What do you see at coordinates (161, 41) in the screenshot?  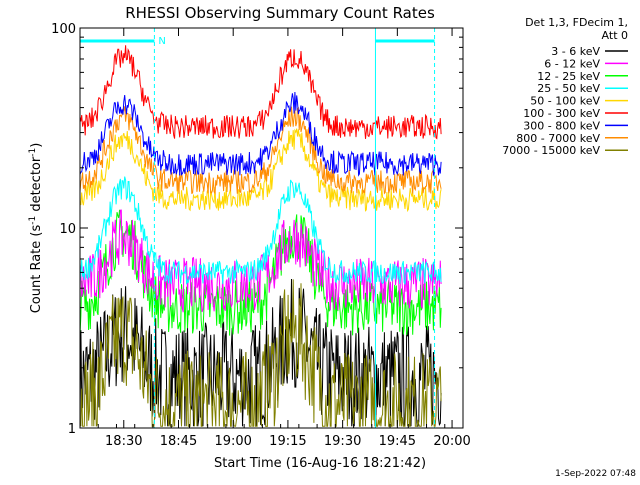 I see `flag-label-0: N` at bounding box center [161, 41].